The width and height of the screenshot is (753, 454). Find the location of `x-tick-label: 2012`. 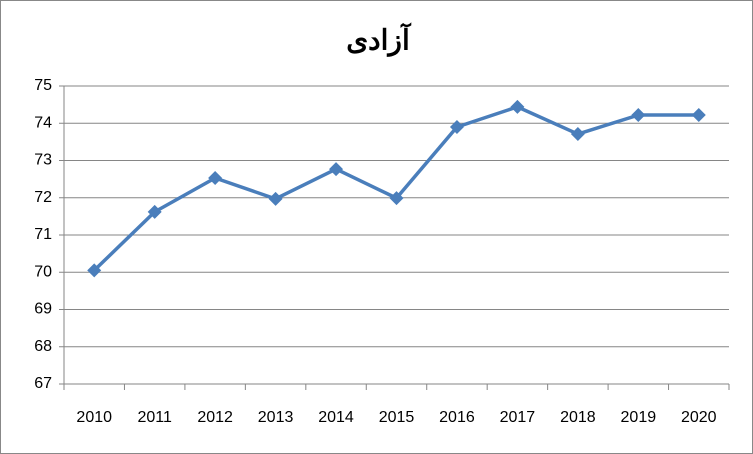

x-tick-label: 2012 is located at coordinates (215, 417).